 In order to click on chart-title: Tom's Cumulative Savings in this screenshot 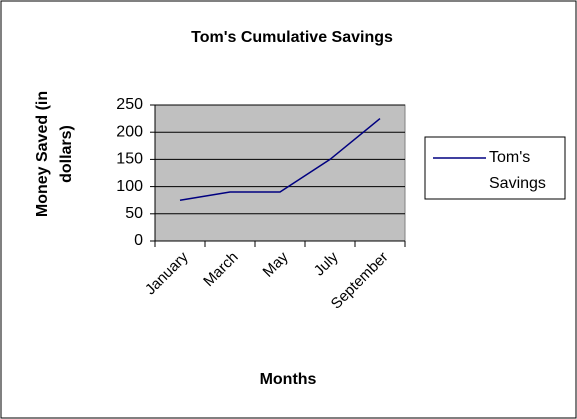, I will do `click(292, 37)`.